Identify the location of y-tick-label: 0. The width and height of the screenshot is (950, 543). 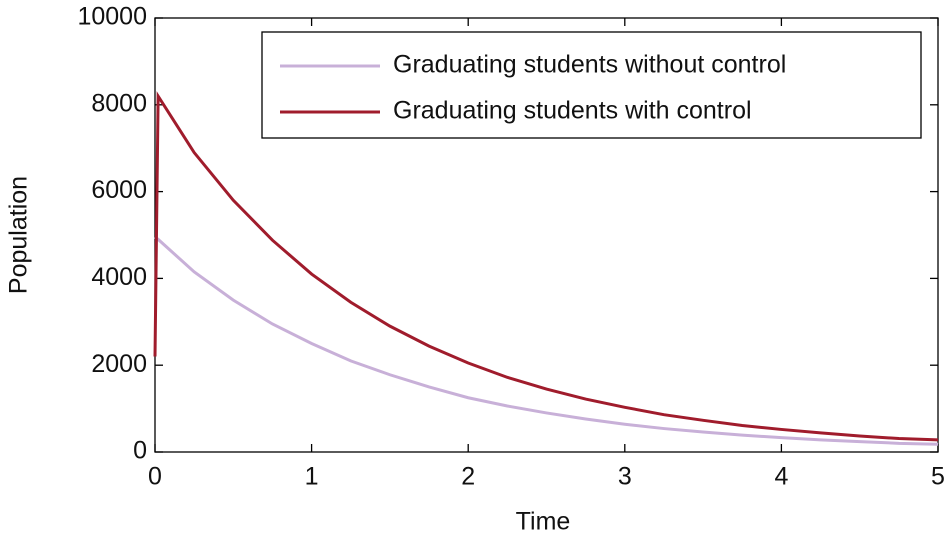
(140, 451).